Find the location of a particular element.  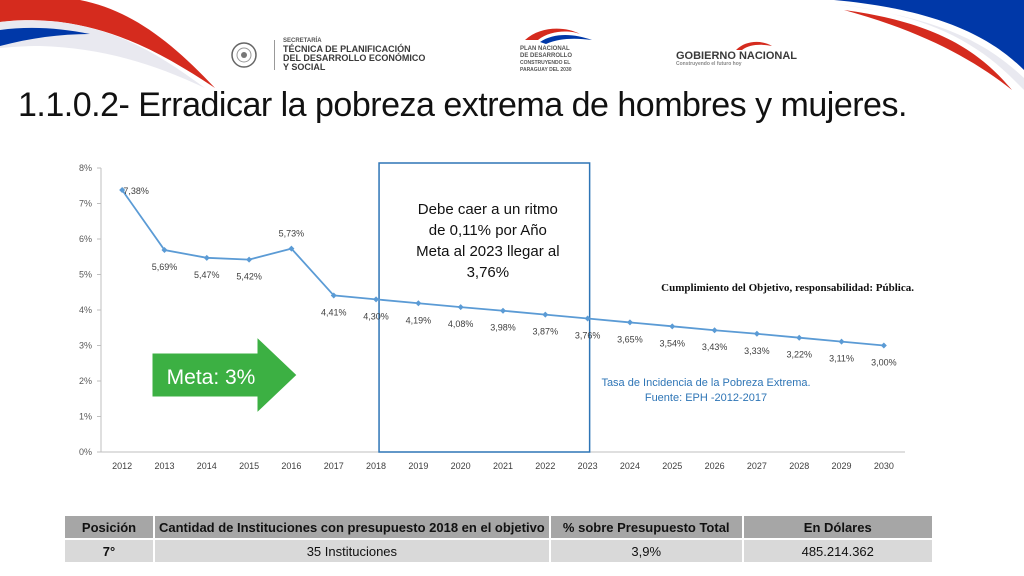

table-cell-position: 7° is located at coordinates (109, 551).